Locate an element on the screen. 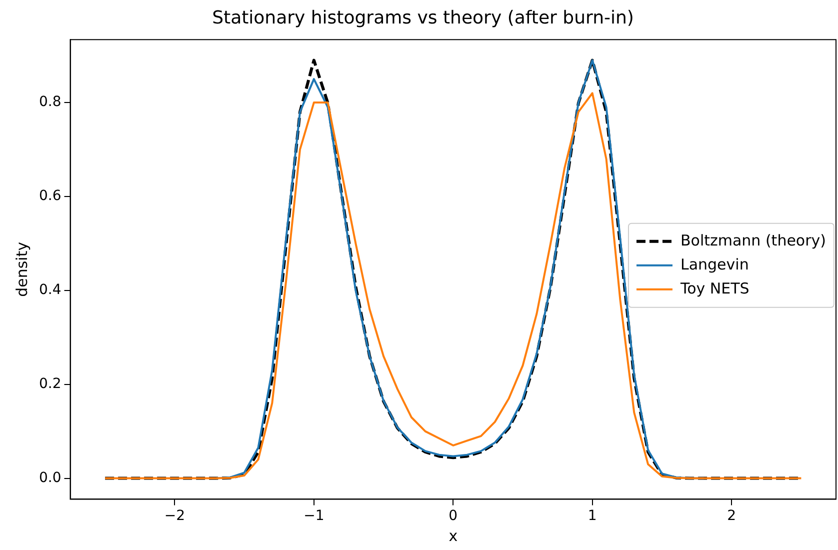 Image resolution: width=838 pixels, height=550 pixels. y-axis-title: density is located at coordinates (21, 269).